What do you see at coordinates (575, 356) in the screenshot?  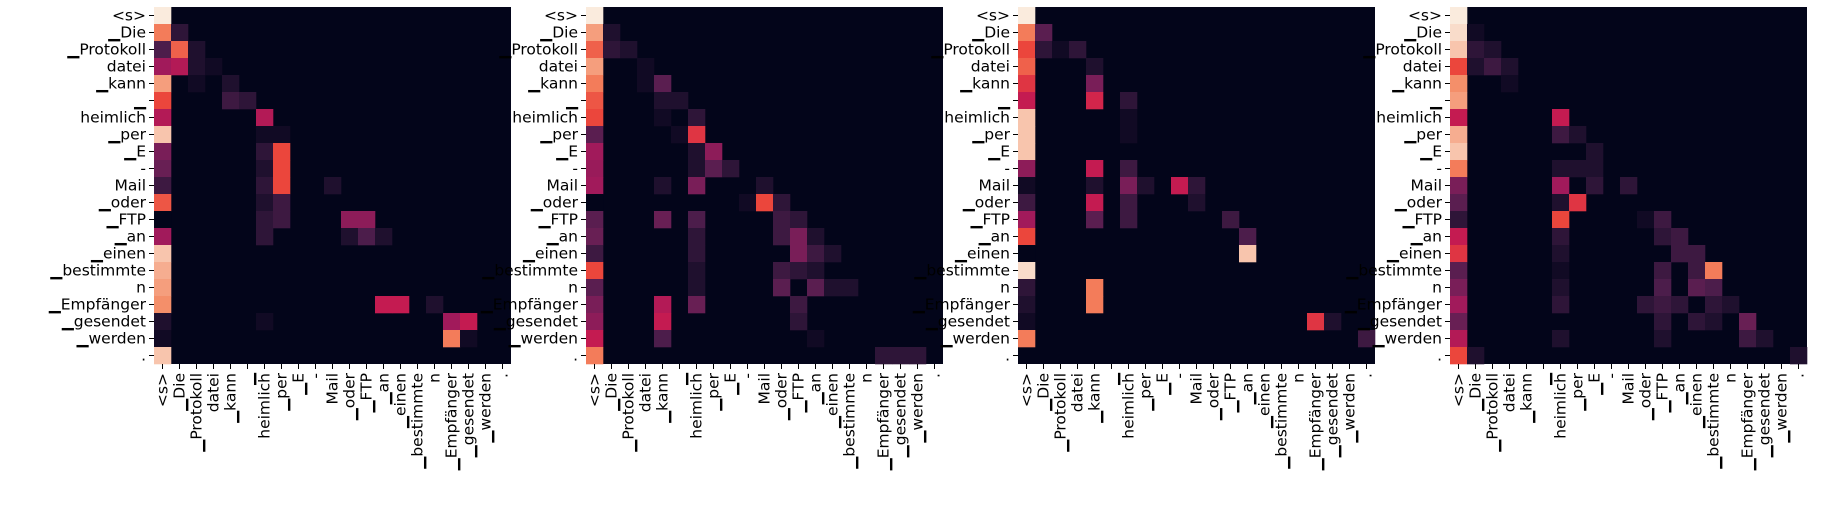 I see `y-tick-label: .` at bounding box center [575, 356].